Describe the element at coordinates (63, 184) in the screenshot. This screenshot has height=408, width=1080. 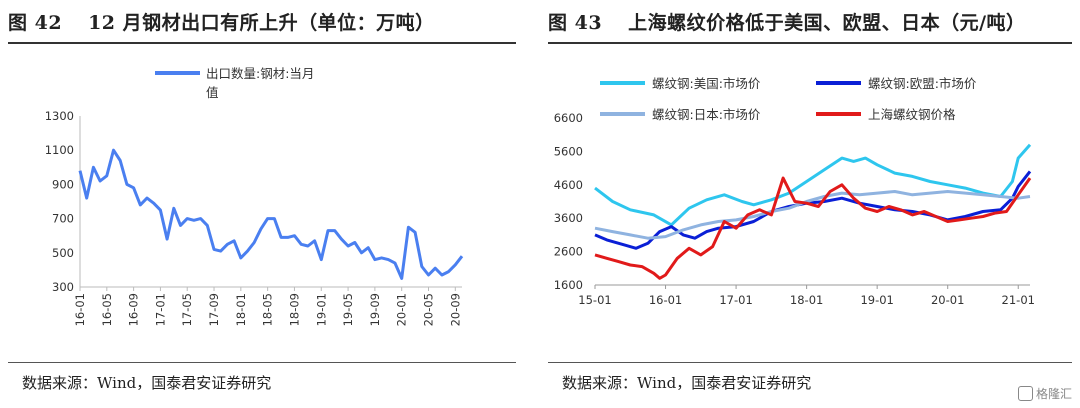
I see `left-y-tick-label: 900` at that location.